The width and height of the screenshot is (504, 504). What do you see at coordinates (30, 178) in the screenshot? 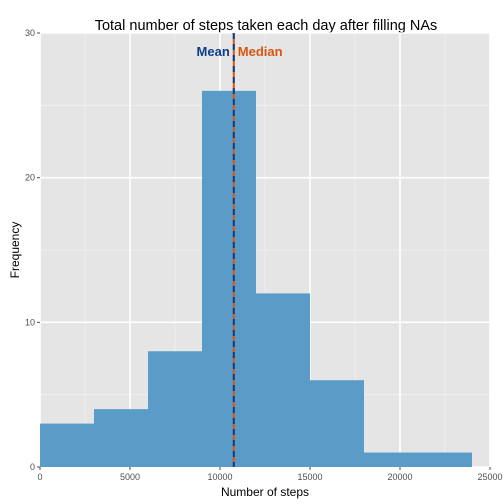
I see `y-tick-label: 20` at bounding box center [30, 178].